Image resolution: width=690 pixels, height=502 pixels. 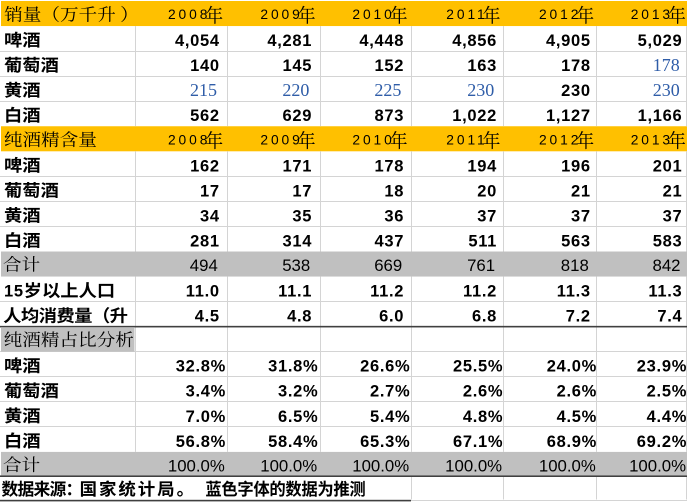 I want to click on svg-text: 6.0, so click(x=391, y=317).